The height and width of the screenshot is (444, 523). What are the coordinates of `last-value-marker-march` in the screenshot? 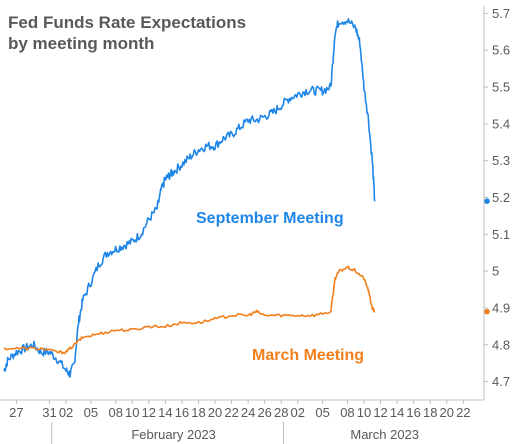 It's located at (487, 311).